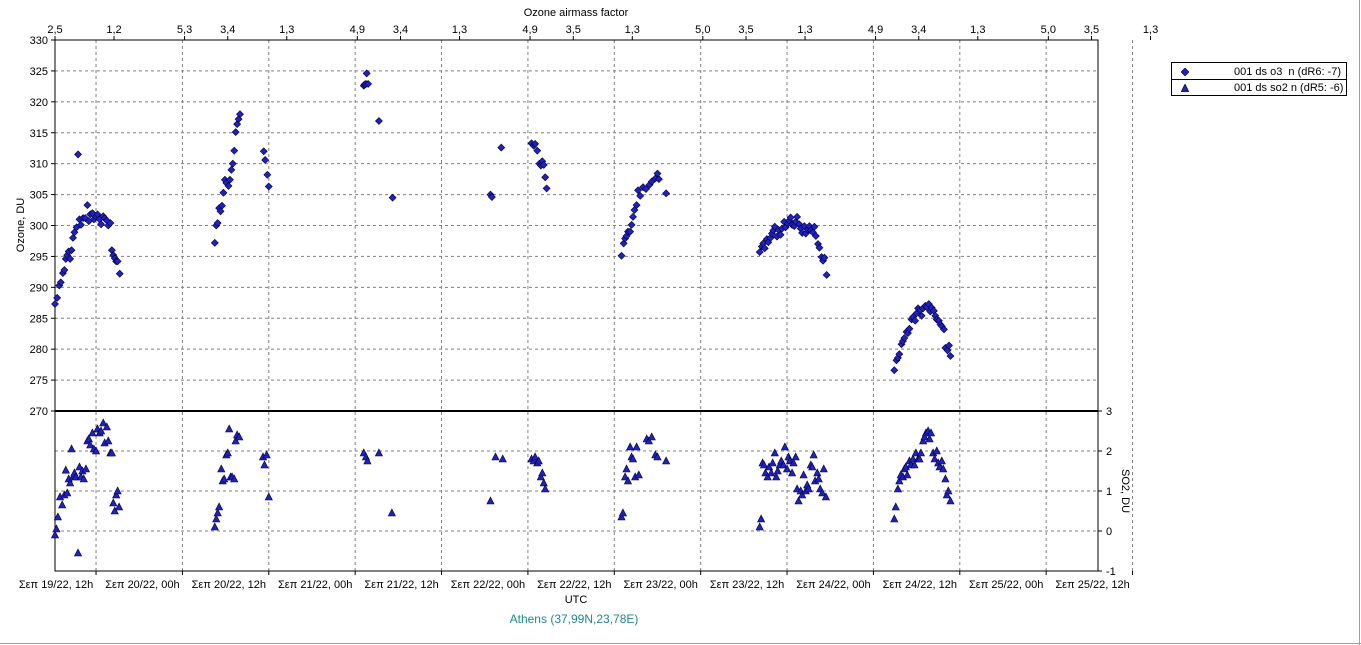  Describe the element at coordinates (918, 30) in the screenshot. I see `top-tick-label: 3,4` at that location.